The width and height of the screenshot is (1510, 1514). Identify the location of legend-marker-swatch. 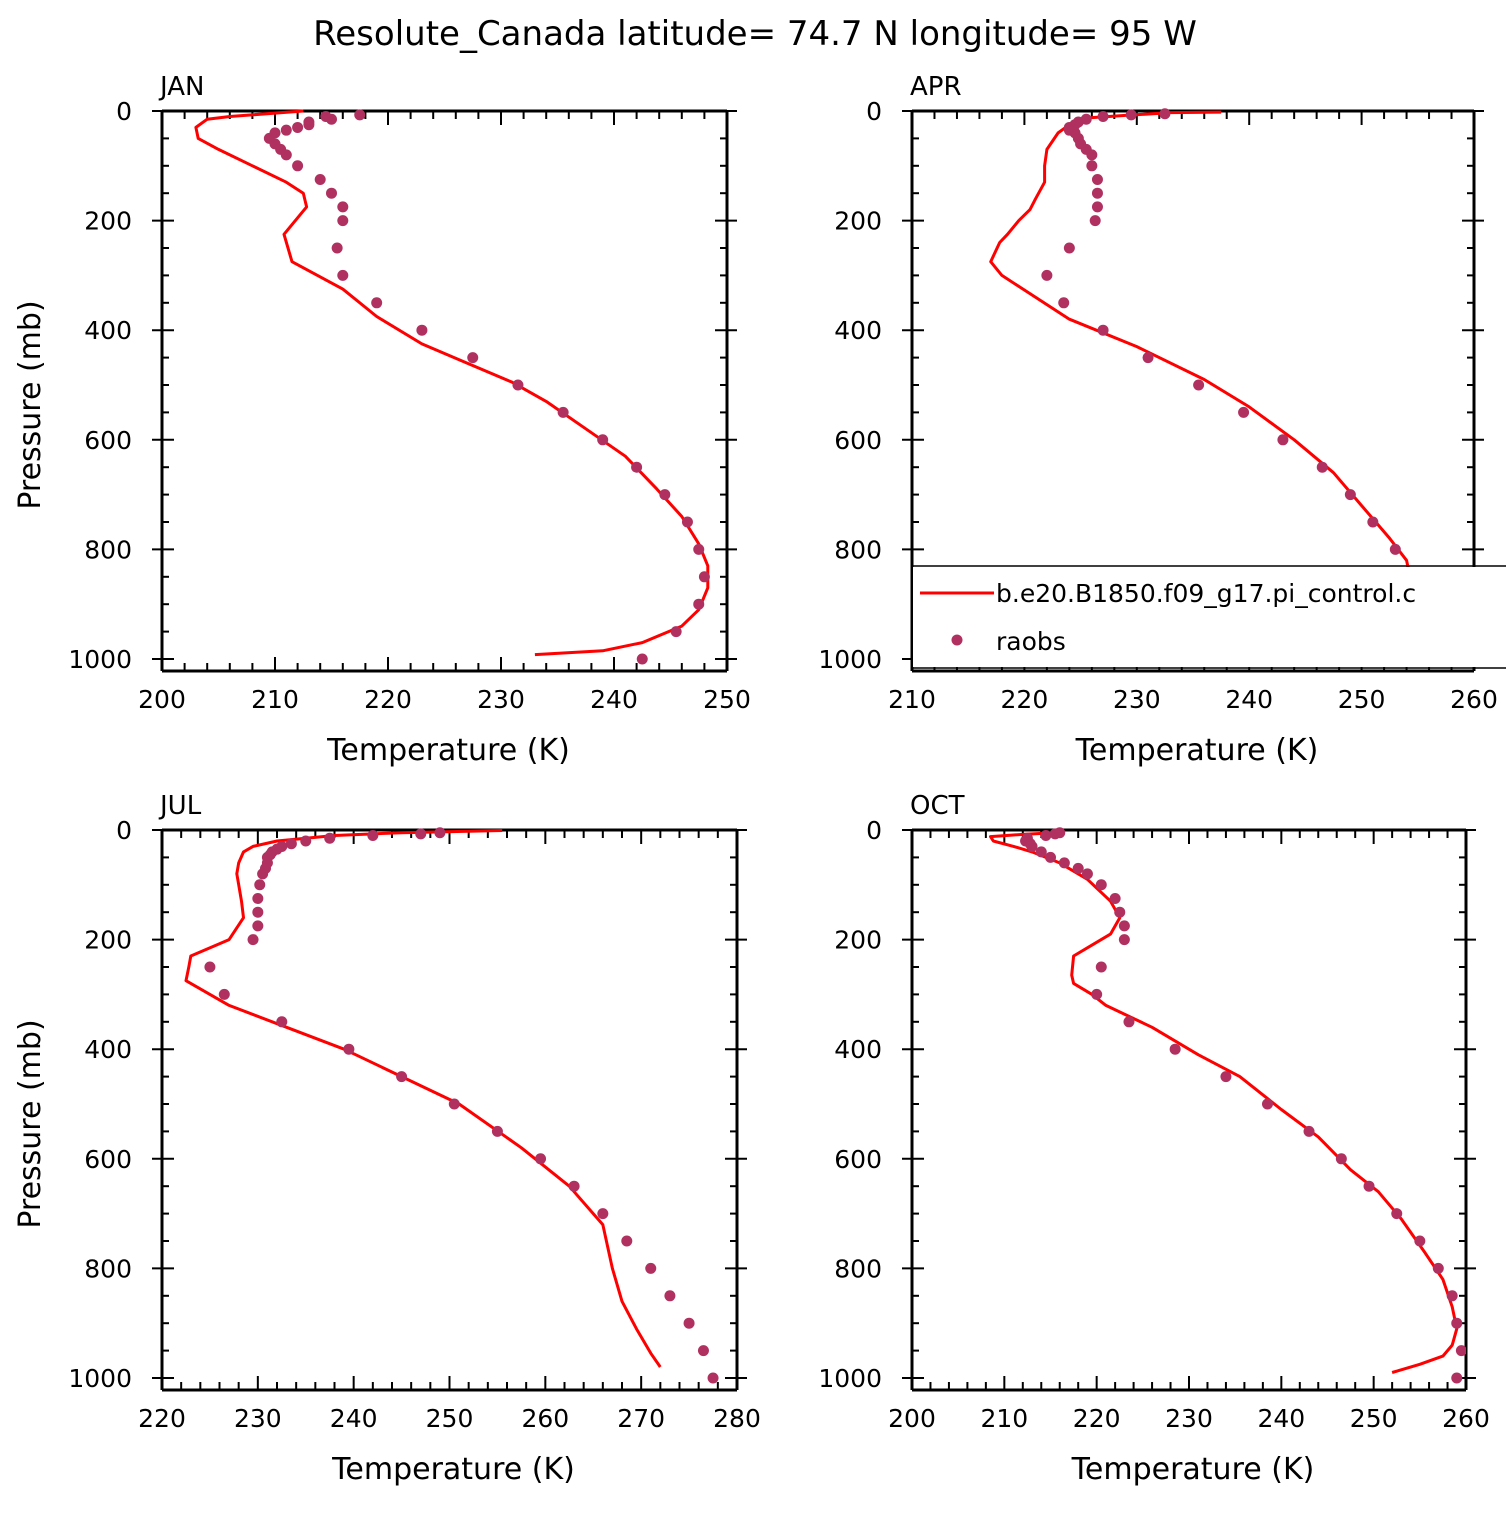
(957, 640).